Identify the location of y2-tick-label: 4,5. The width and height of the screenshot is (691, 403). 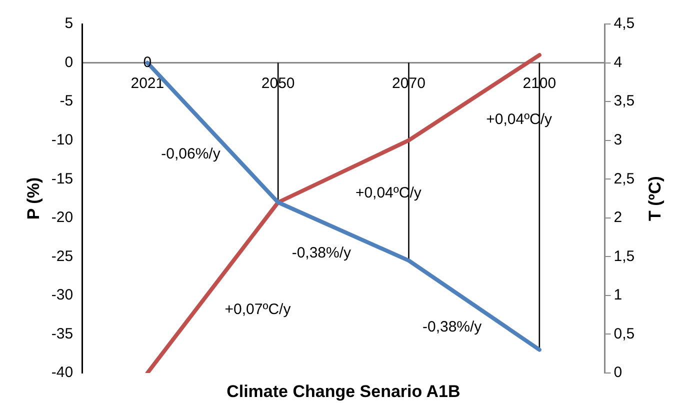
(624, 23).